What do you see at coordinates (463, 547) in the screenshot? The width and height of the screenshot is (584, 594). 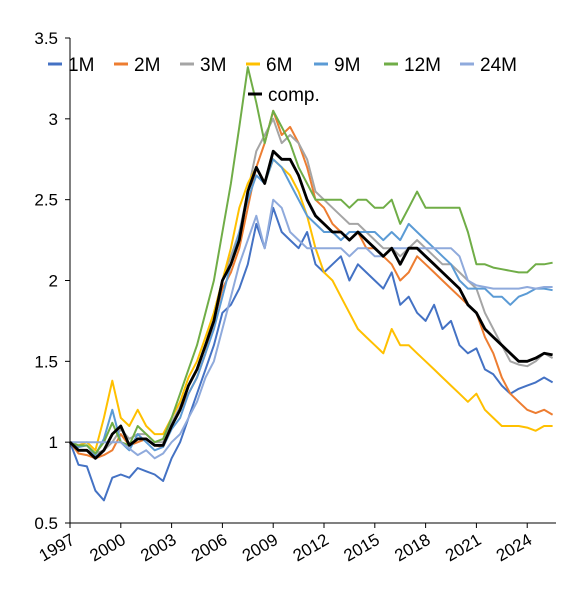 I see `x-tick-label: 2021` at bounding box center [463, 547].